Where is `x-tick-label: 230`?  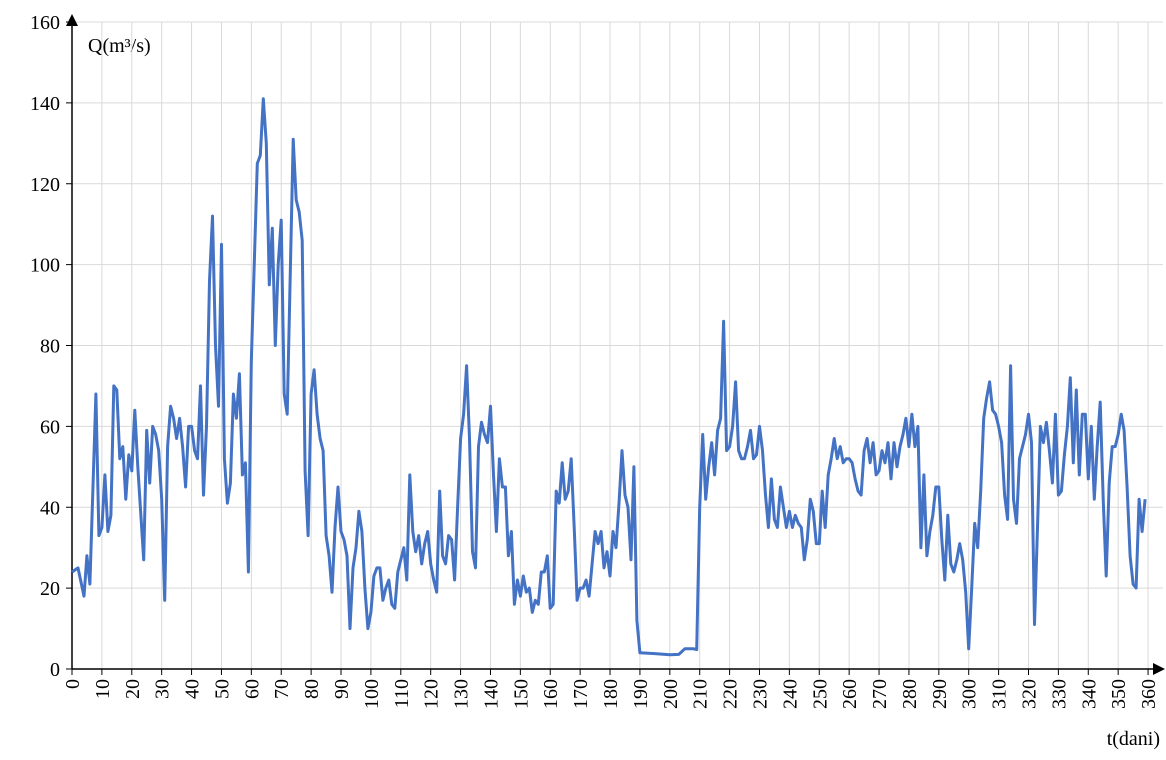
x-tick-label: 230 is located at coordinates (760, 694).